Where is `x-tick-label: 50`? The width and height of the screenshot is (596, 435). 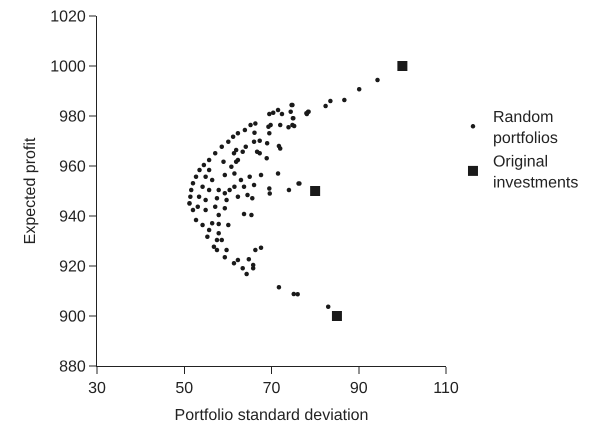
x-tick-label: 50 is located at coordinates (184, 389).